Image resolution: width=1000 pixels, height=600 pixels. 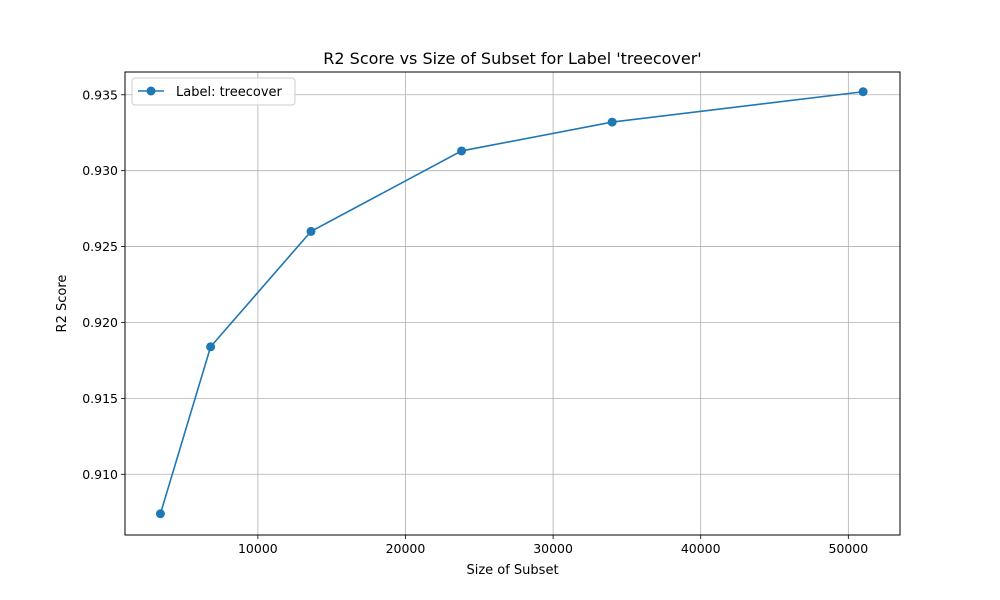 What do you see at coordinates (151, 91) in the screenshot?
I see `legend-marker` at bounding box center [151, 91].